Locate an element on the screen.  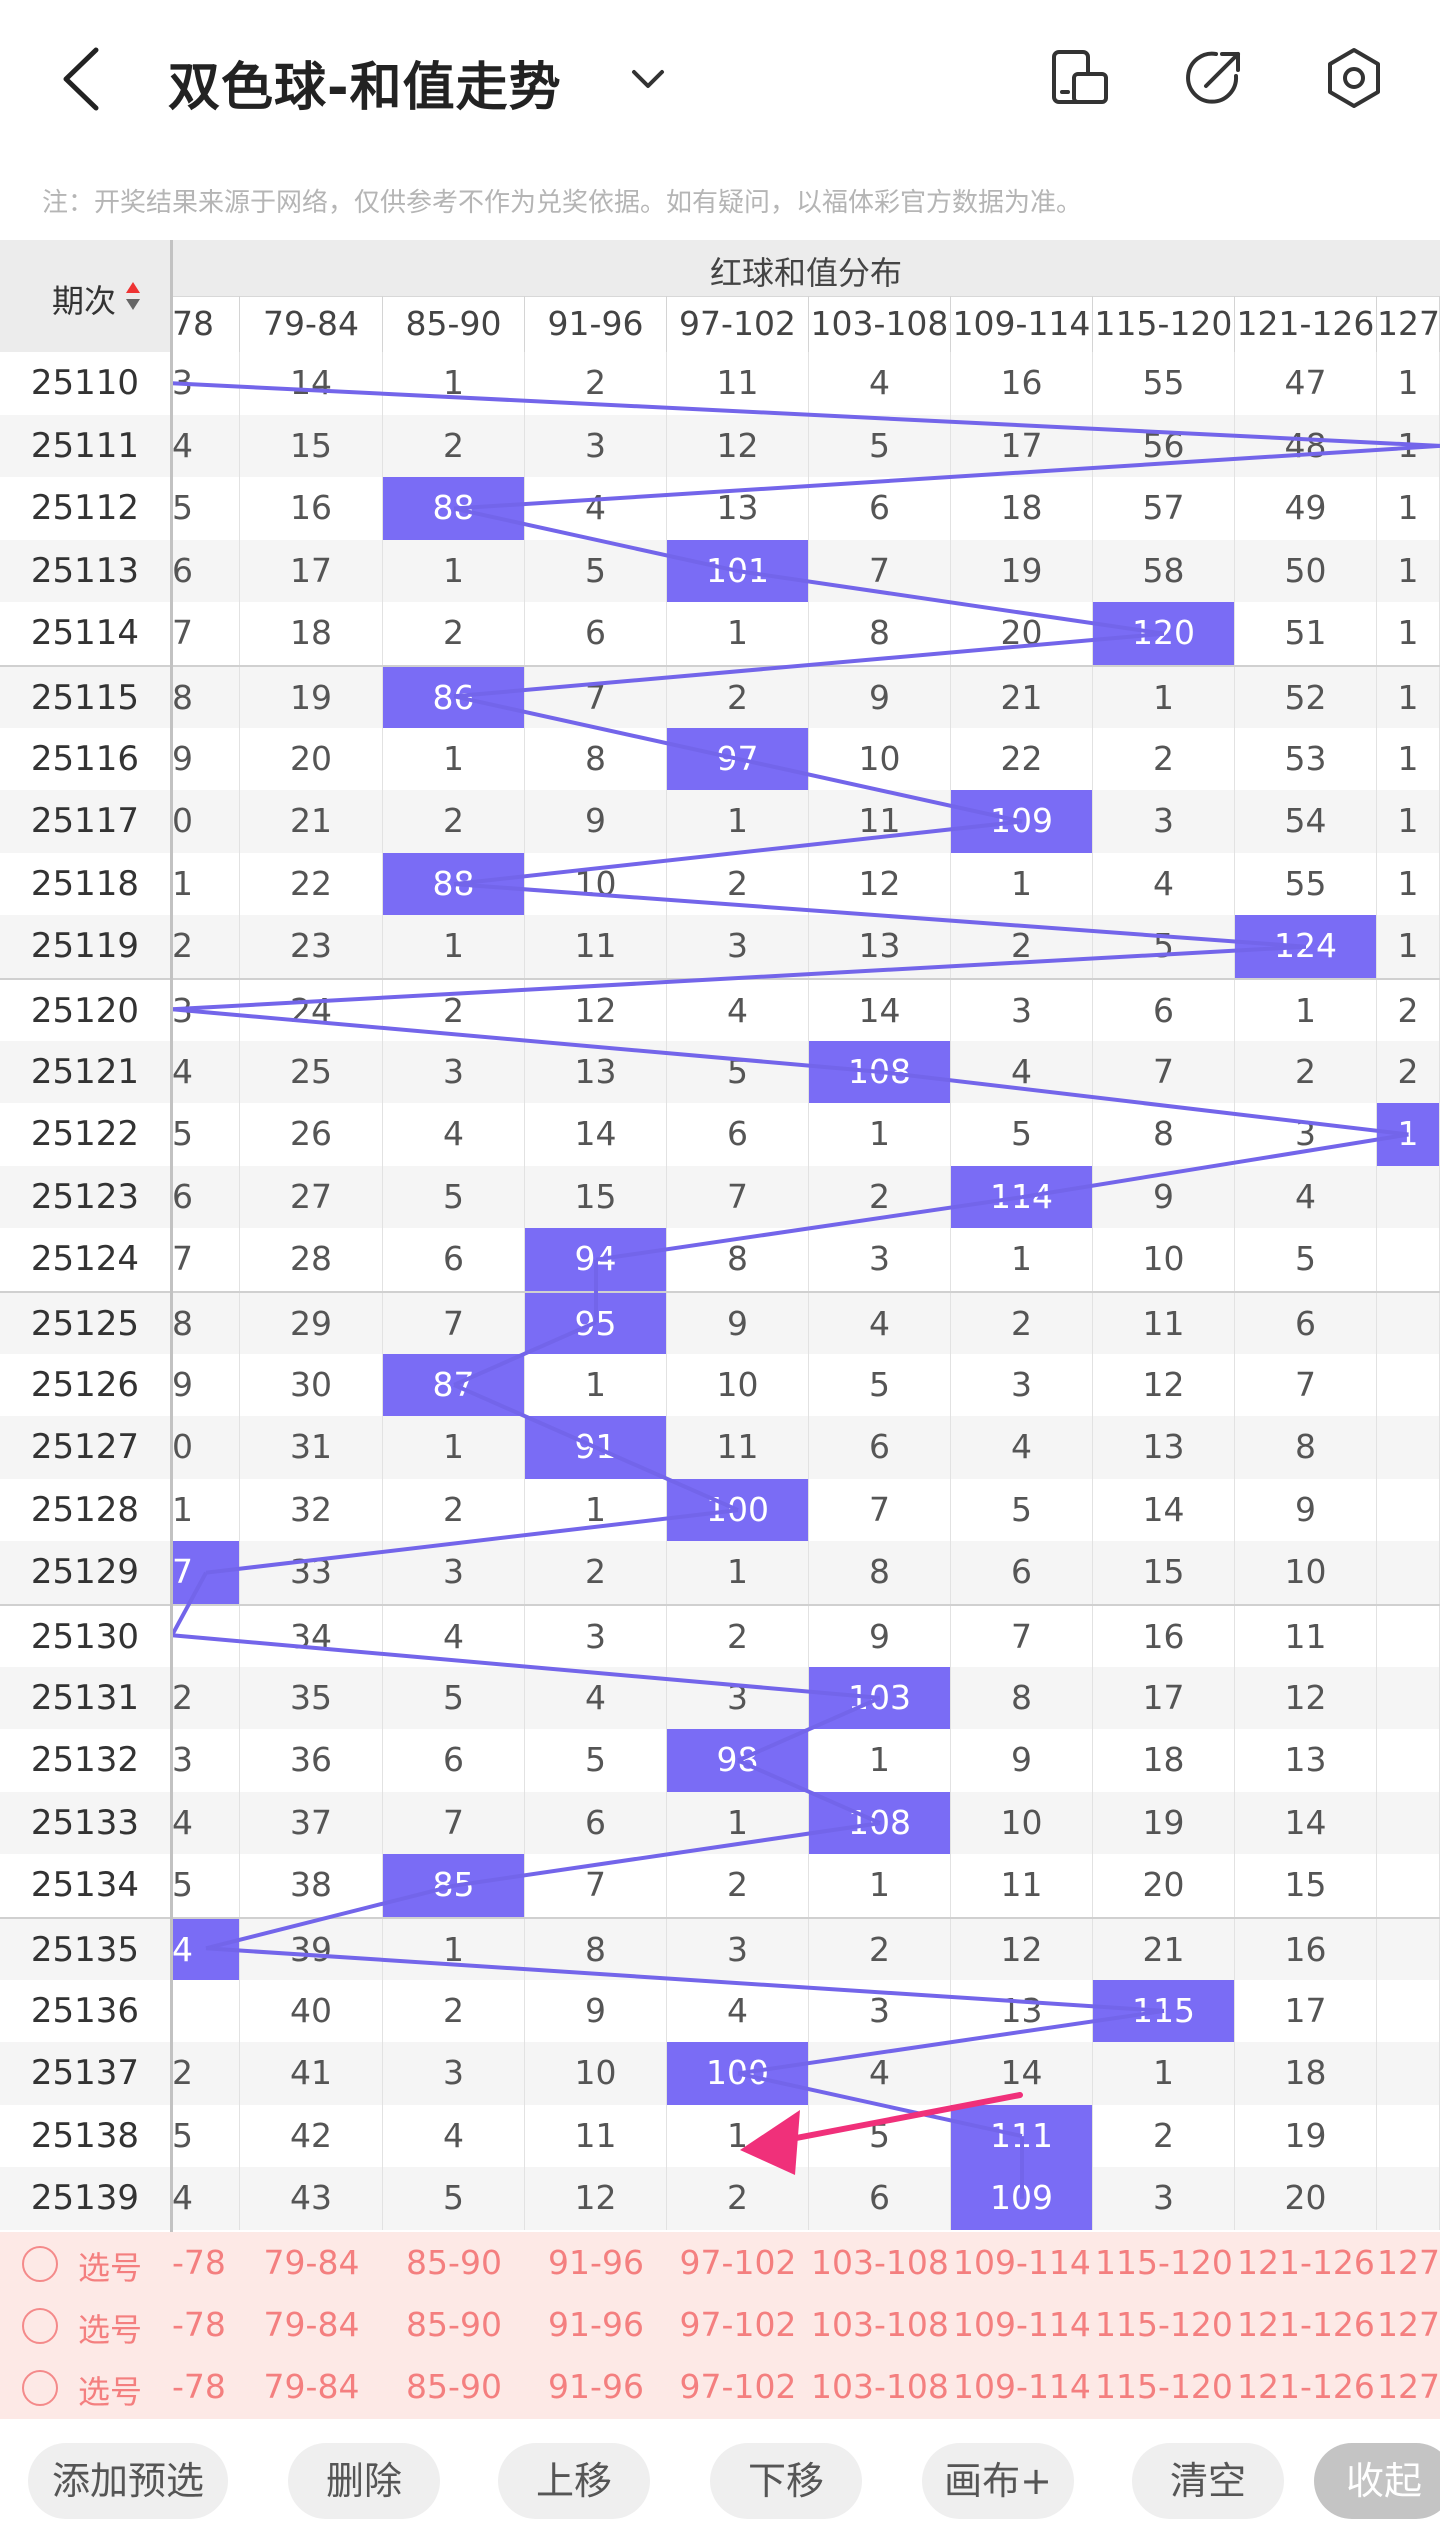
clear-button: 清空 is located at coordinates (1208, 2481).